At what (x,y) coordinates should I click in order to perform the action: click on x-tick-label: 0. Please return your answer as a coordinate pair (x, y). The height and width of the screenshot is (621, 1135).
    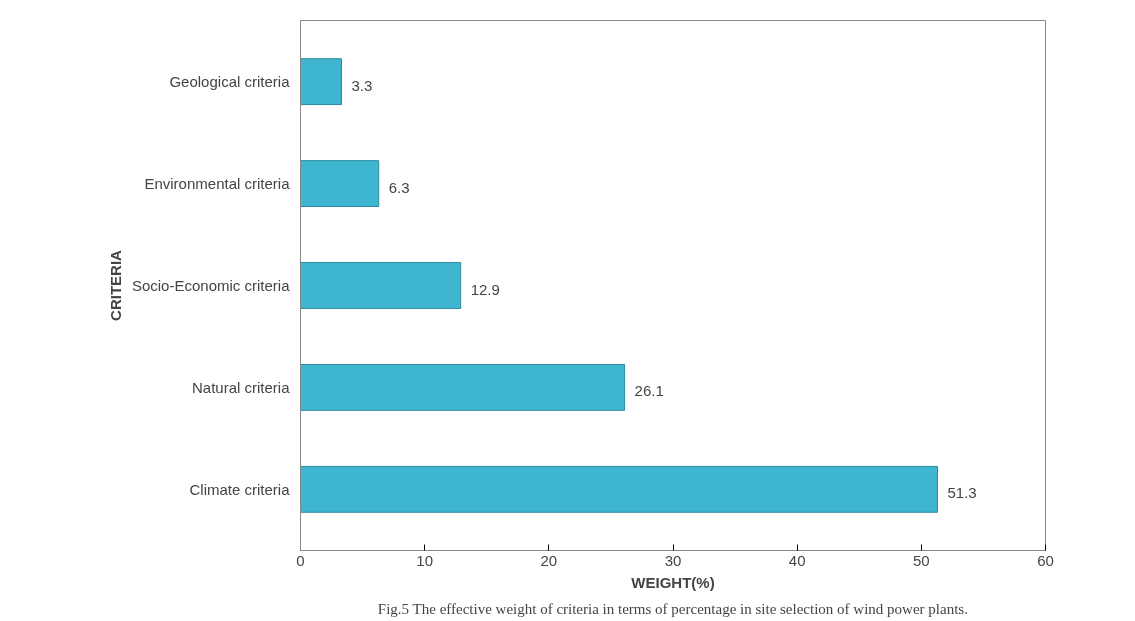
    Looking at the image, I should click on (300, 560).